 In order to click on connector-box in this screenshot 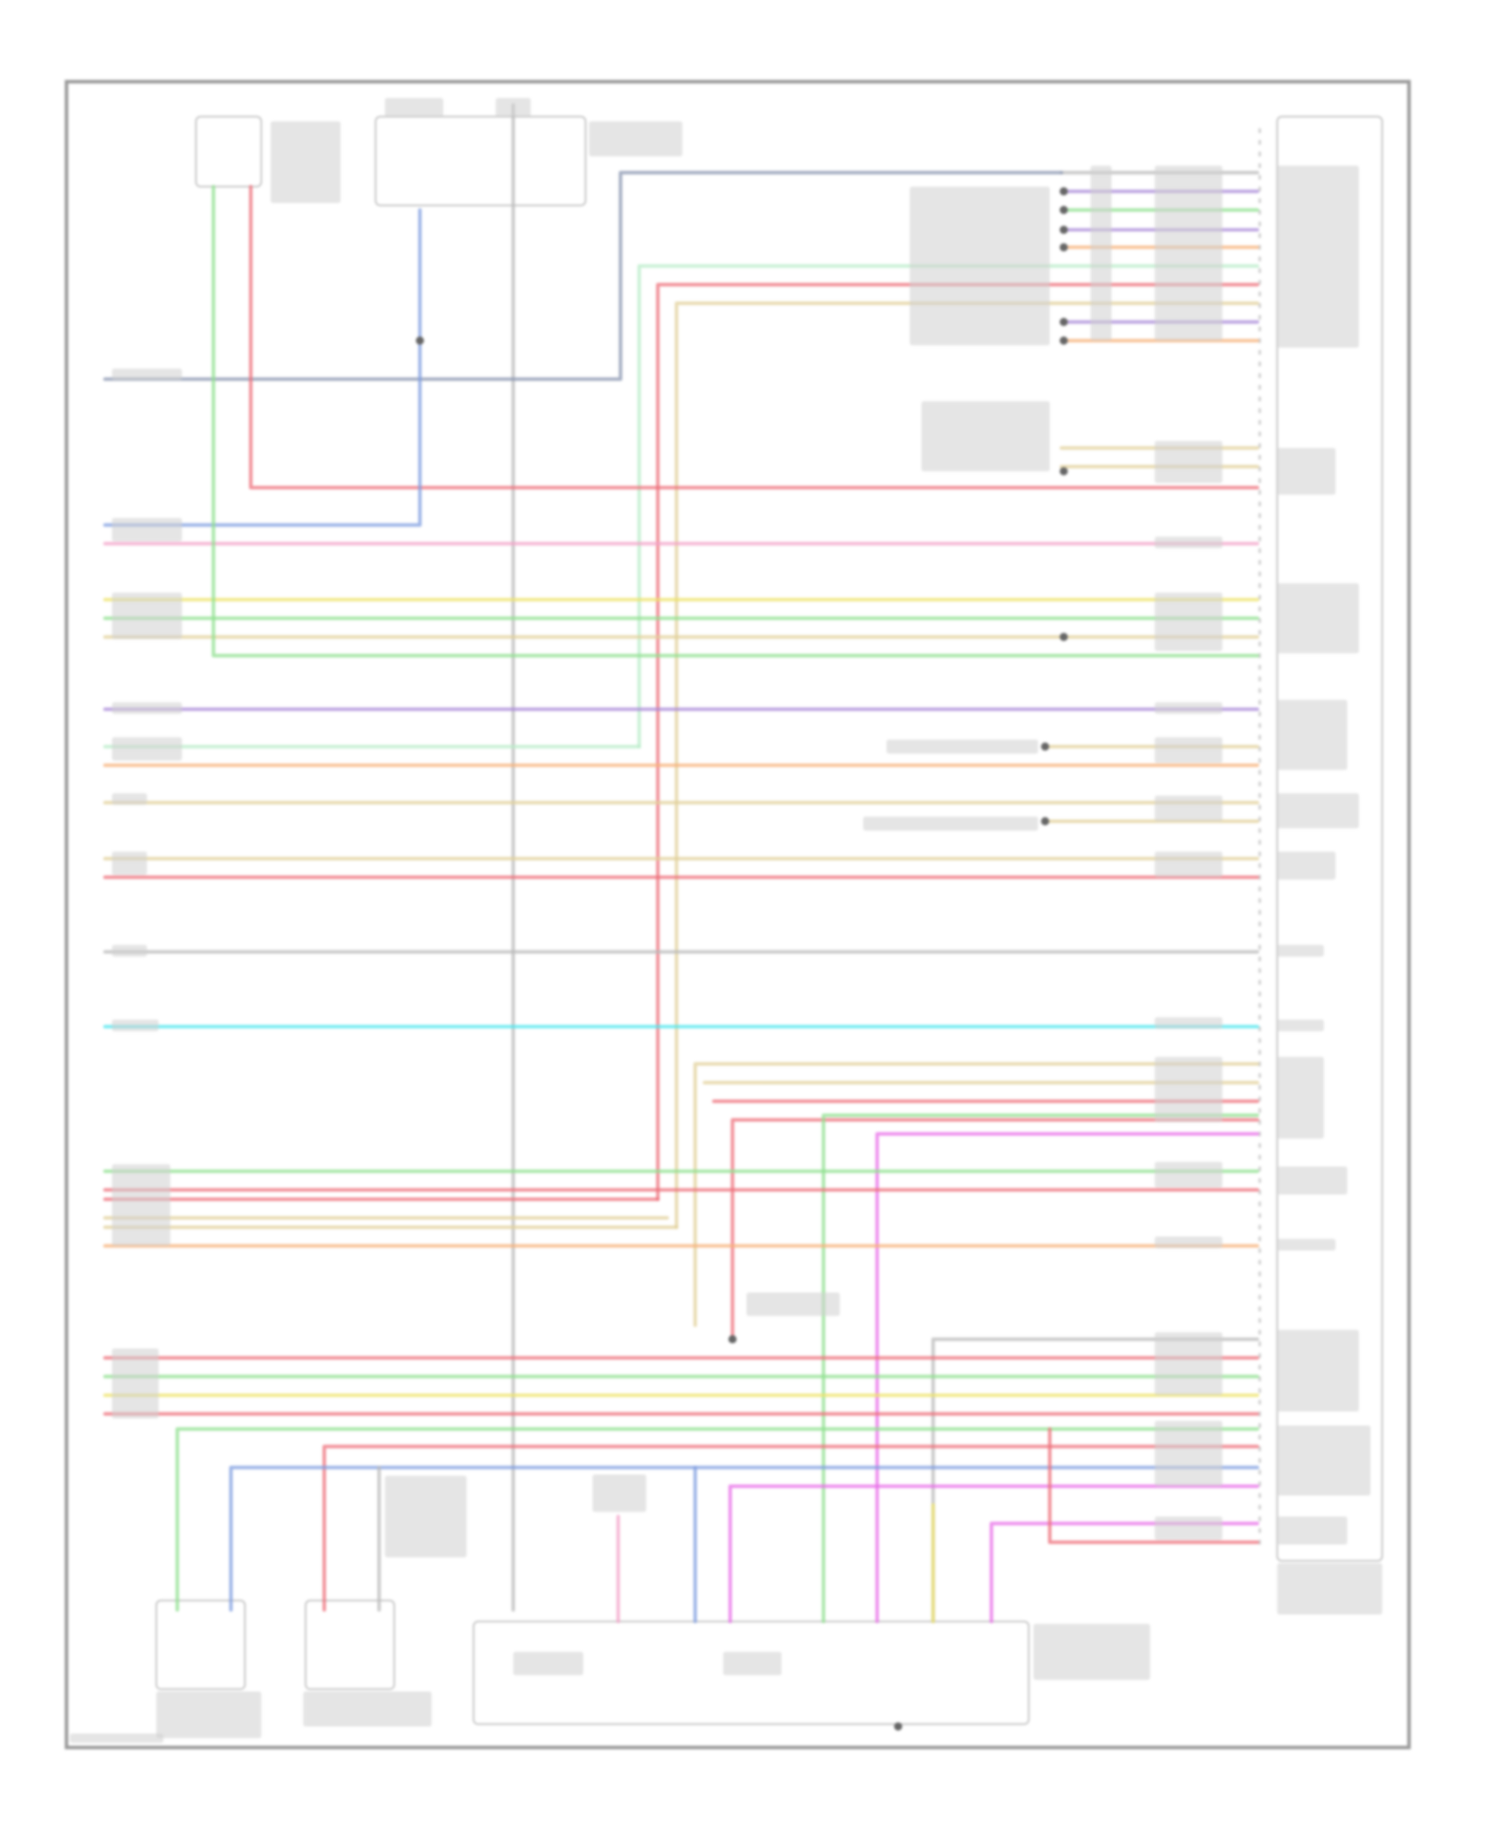, I will do `click(229, 151)`.